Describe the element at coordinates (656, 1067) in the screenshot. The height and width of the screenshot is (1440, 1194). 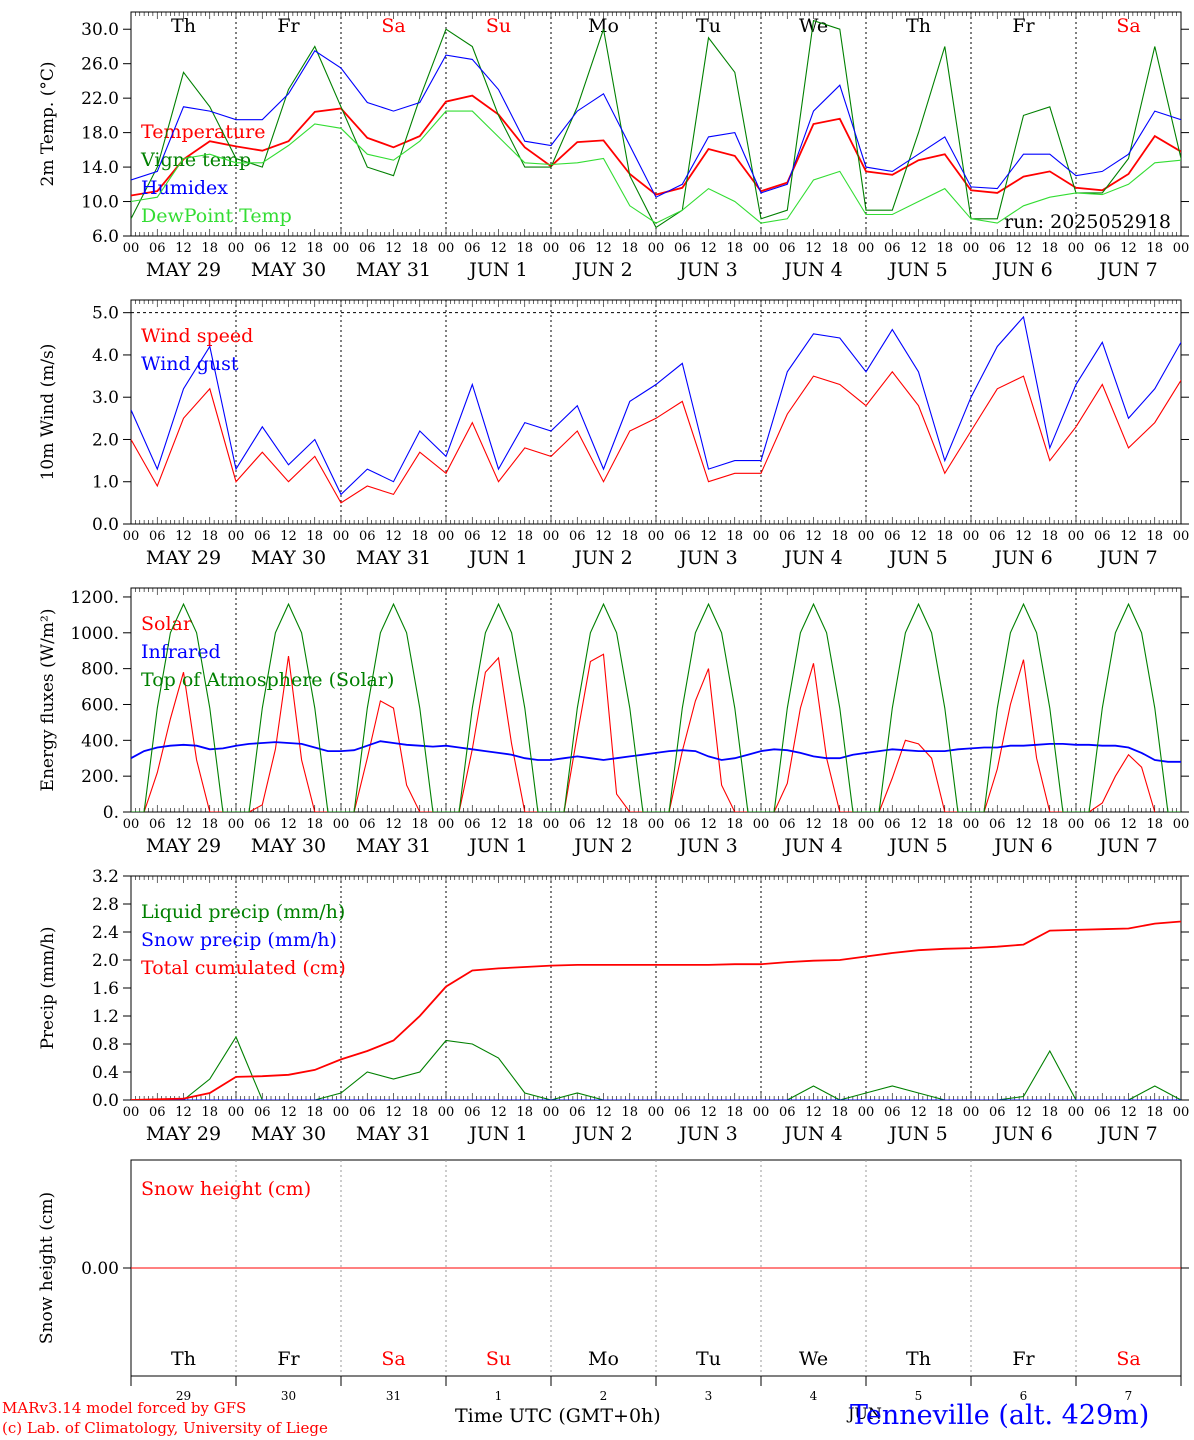
I see `series-line-liquid-precip-mm-h-` at that location.